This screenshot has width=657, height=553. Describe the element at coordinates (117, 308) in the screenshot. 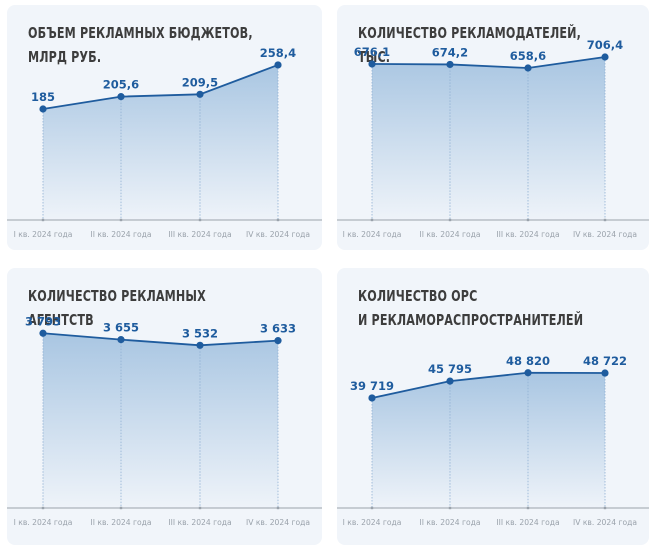

I see `chart-title: КОЛИЧЕСТВО РЕКЛАМНЫХ АГЕНТСТВ` at that location.